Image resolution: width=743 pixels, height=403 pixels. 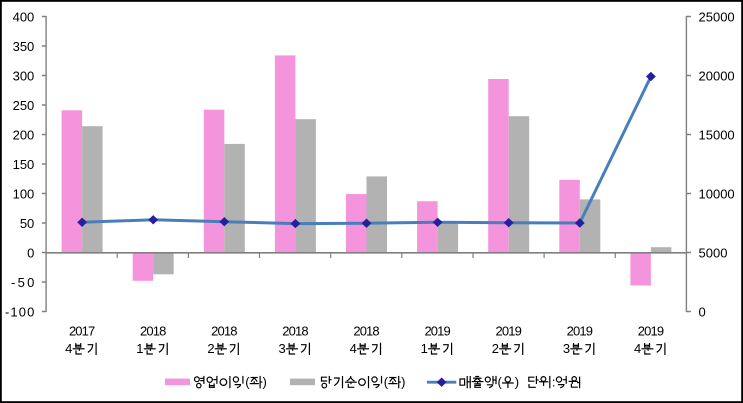 I want to click on svg-text: 10000, so click(x=717, y=194).